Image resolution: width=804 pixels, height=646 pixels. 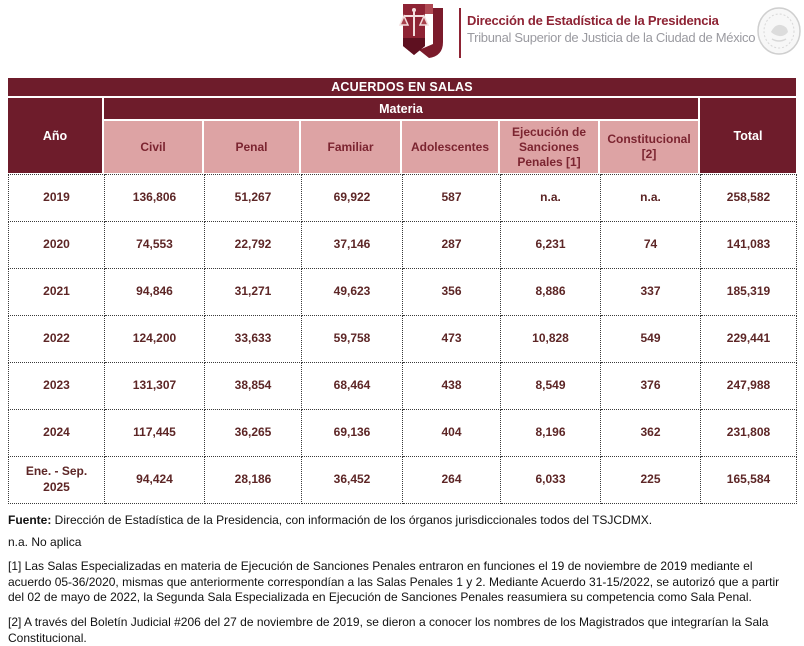 What do you see at coordinates (154, 245) in the screenshot?
I see `data-cell: 74,553` at bounding box center [154, 245].